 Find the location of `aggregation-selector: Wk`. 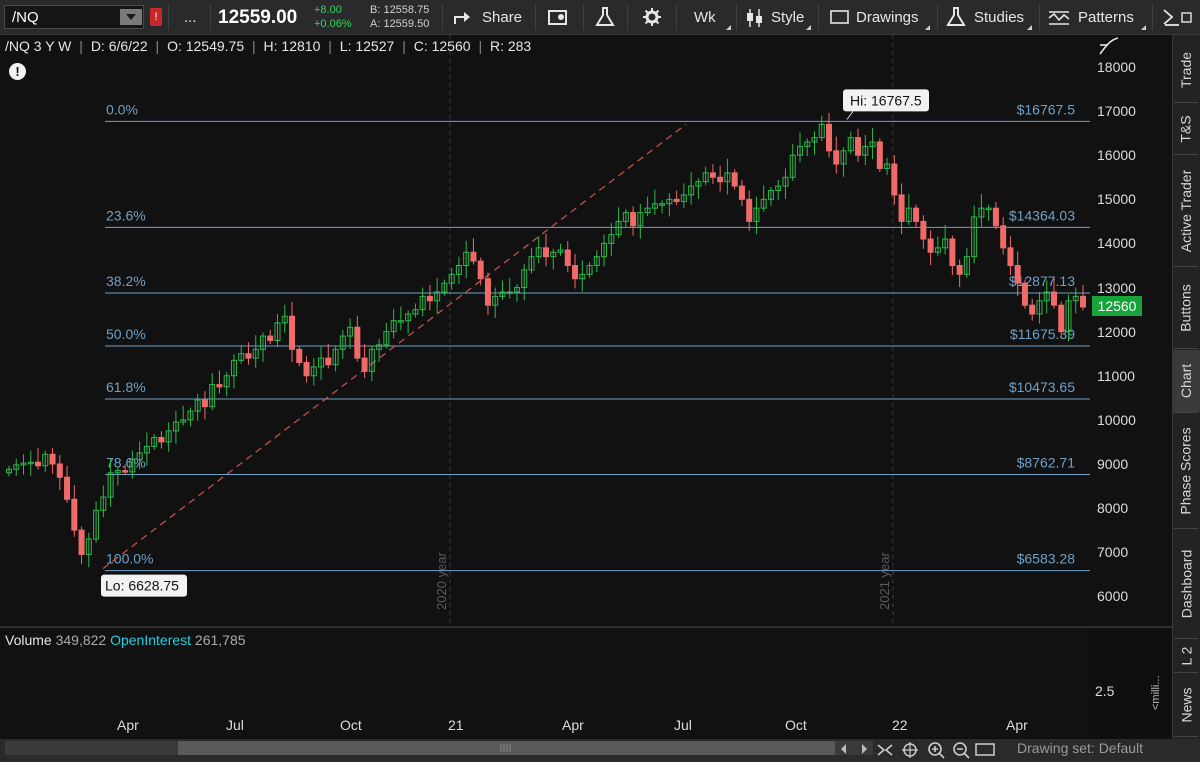

aggregation-selector: Wk is located at coordinates (705, 17).